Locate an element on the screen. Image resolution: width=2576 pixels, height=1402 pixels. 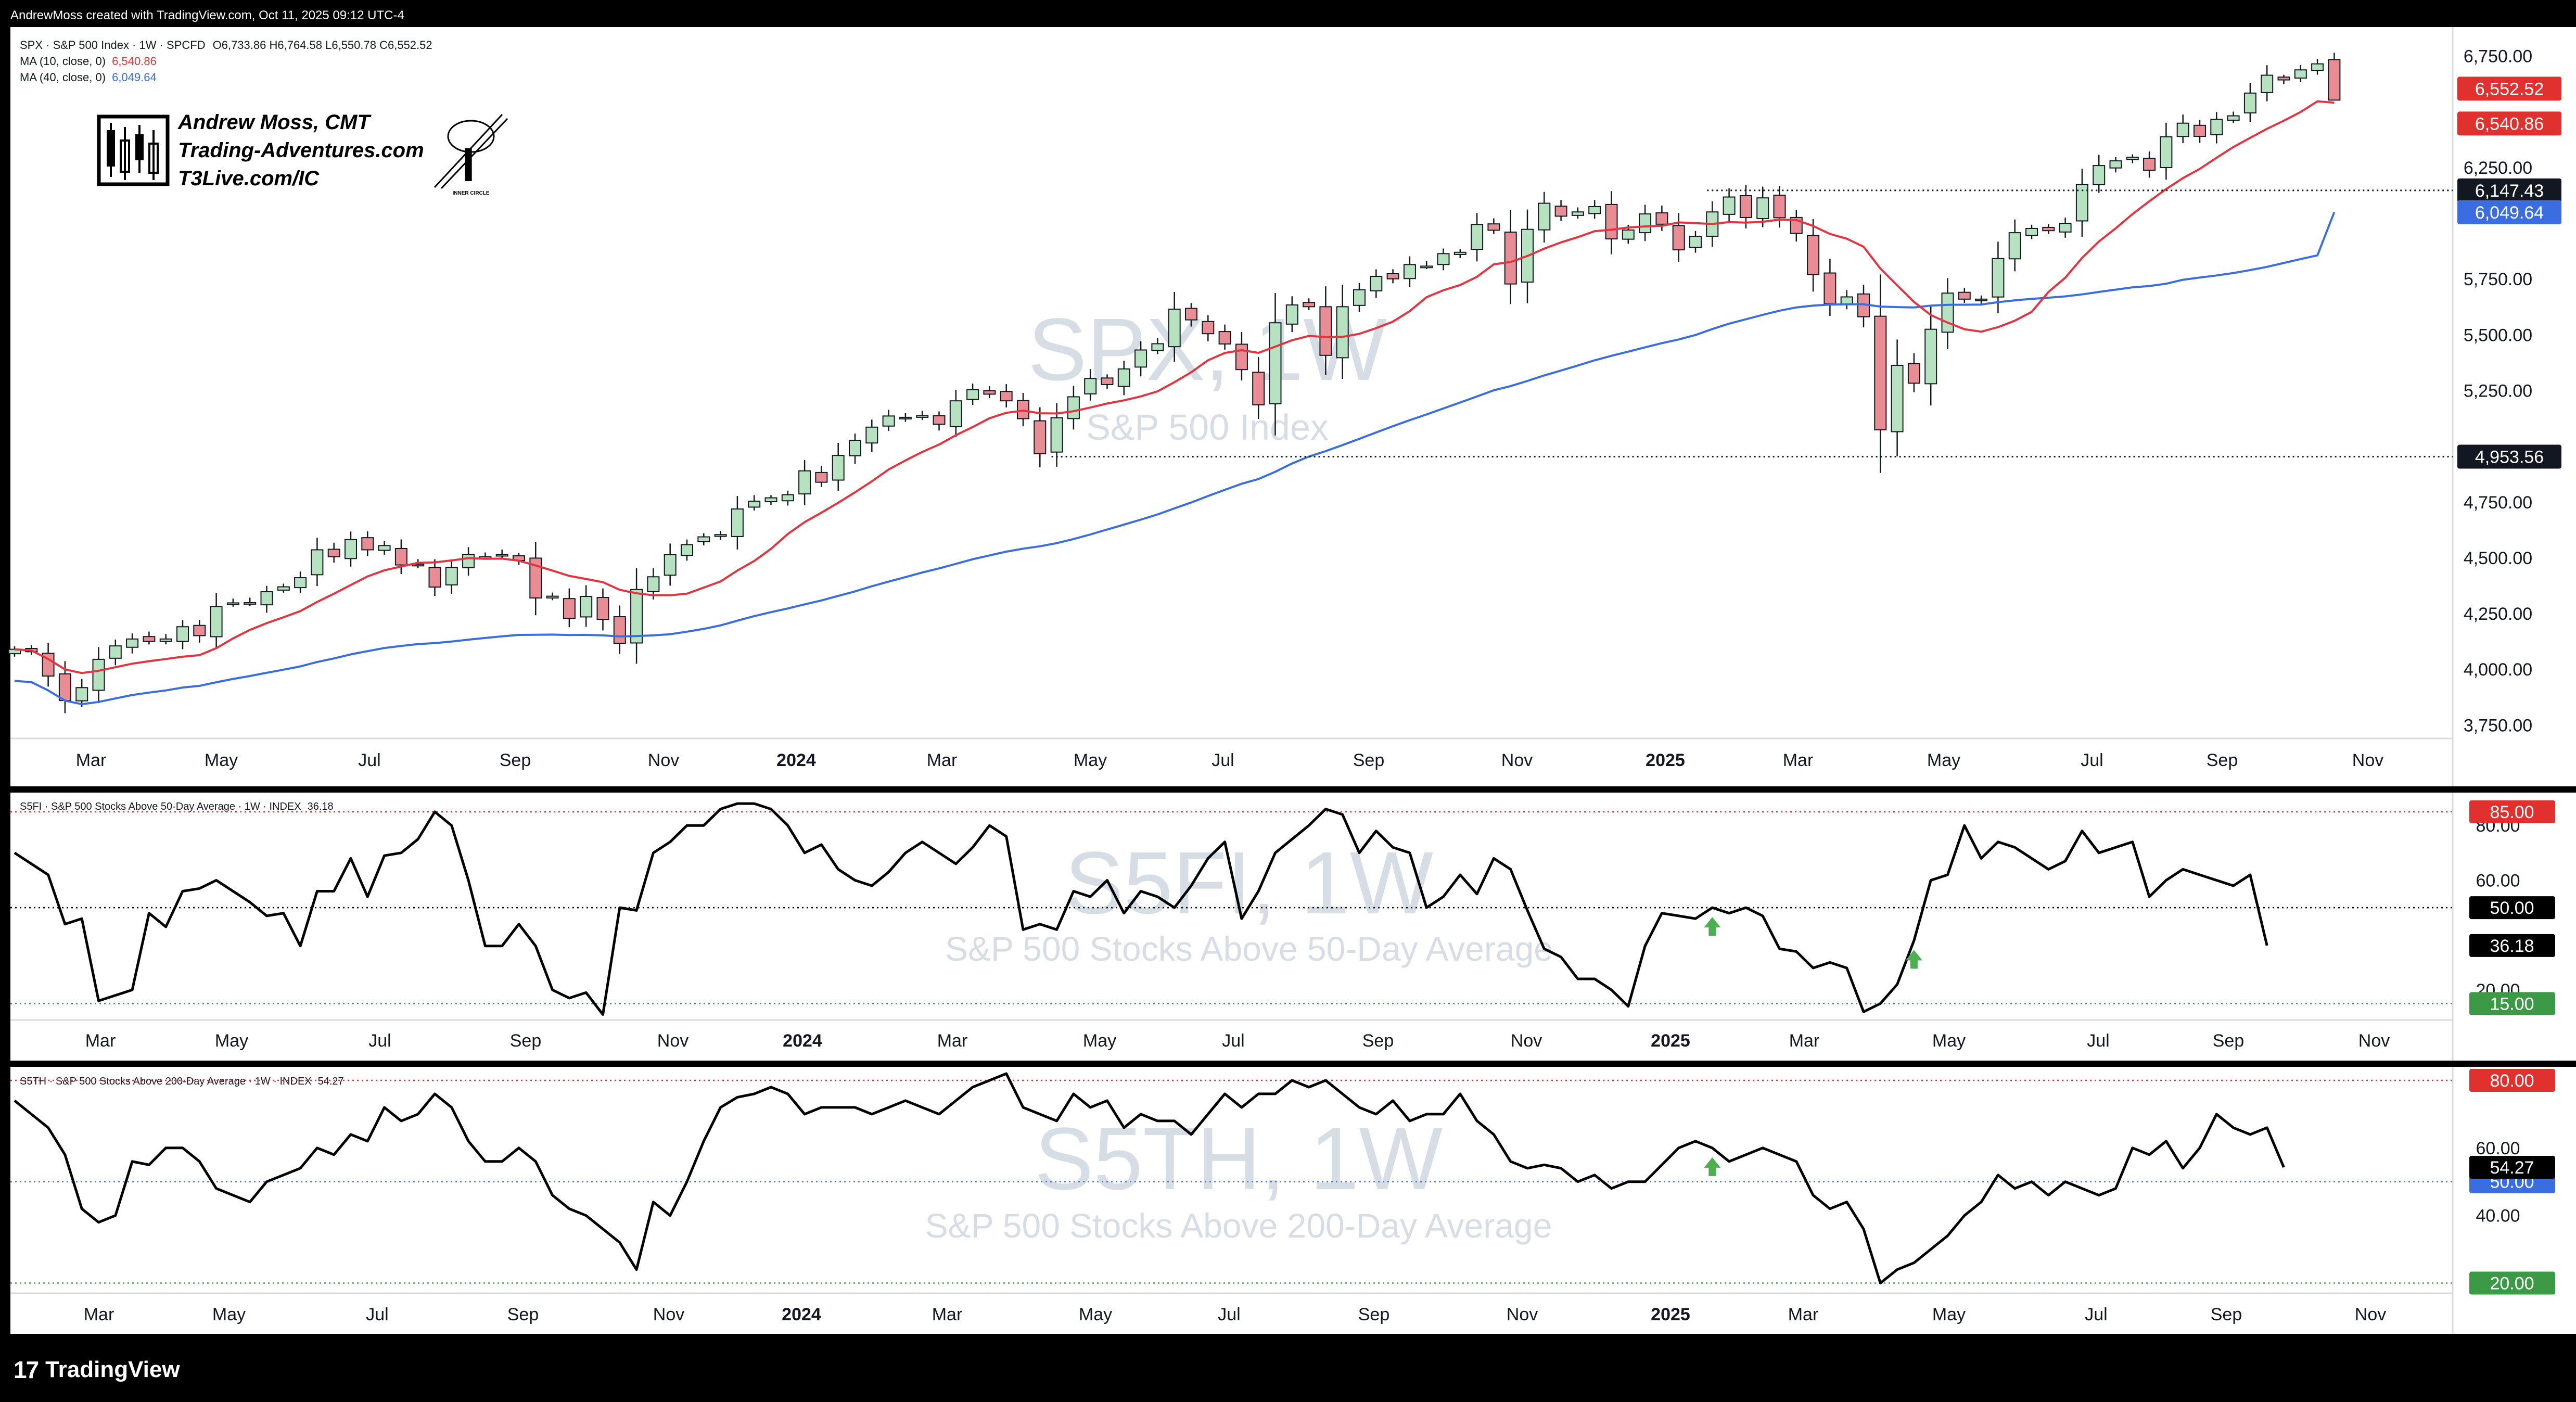
author-logo-candles-icon is located at coordinates (133, 150).